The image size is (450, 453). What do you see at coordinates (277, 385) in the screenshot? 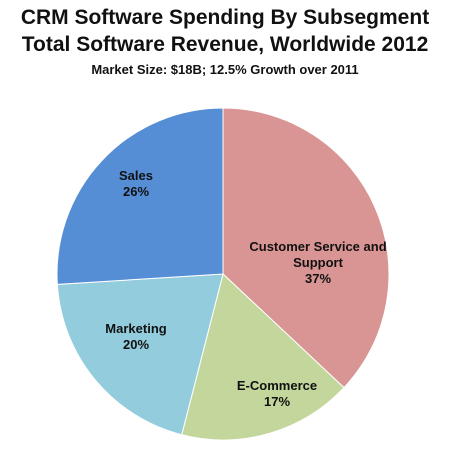
I see `slice-category-label: E-Commerce` at bounding box center [277, 385].